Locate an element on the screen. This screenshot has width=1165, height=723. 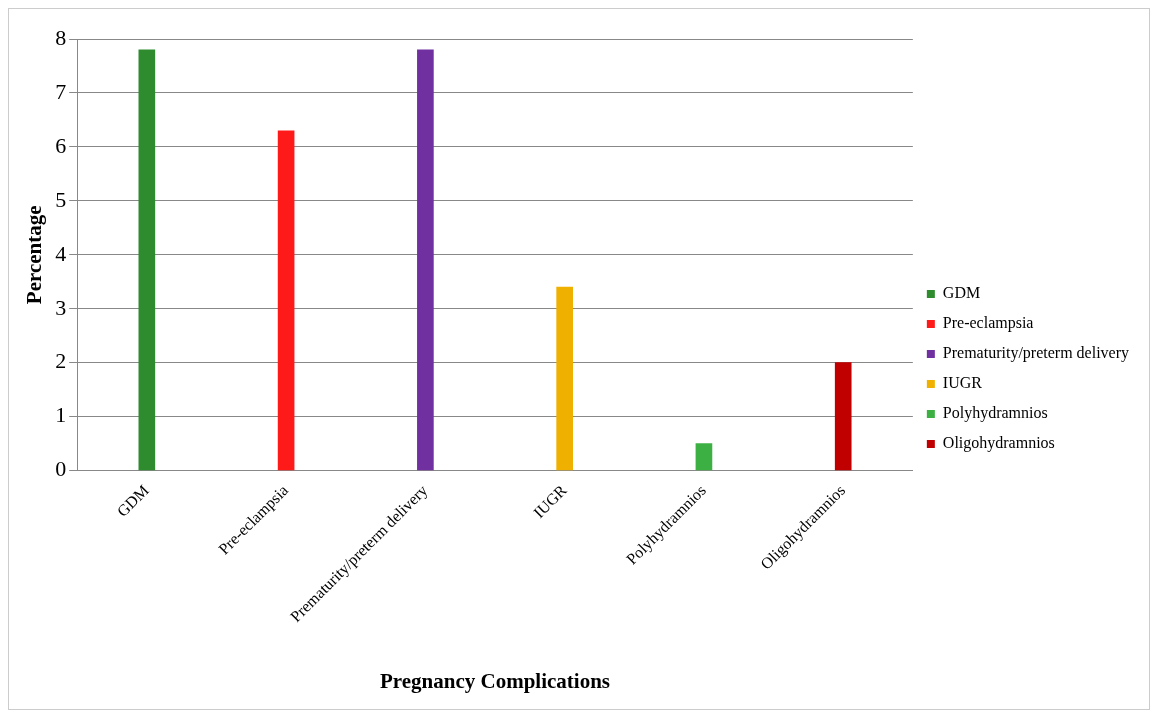
y-tick-label: 4 is located at coordinates (61, 253).